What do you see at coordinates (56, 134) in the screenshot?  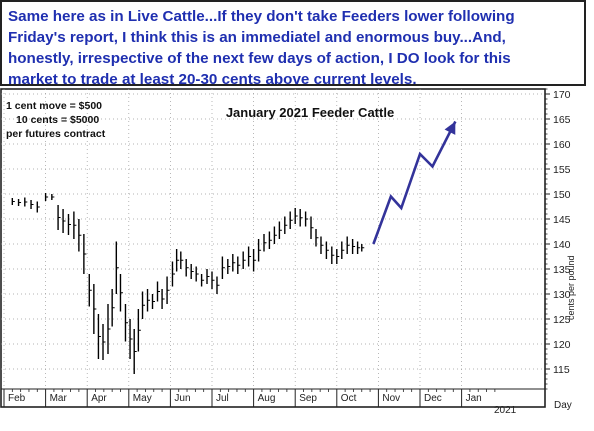 I see `info-line-3: per futures contract` at bounding box center [56, 134].